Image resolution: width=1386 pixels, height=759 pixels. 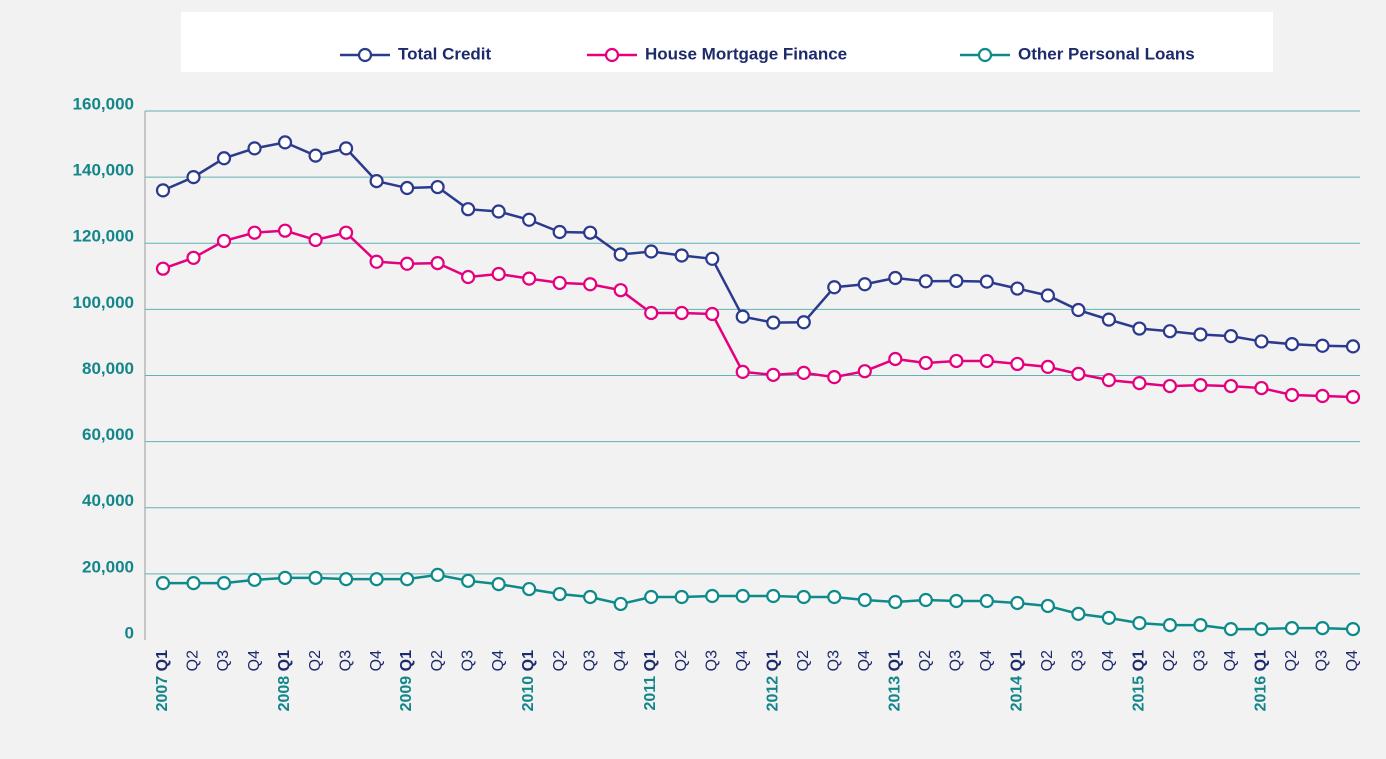 What do you see at coordinates (103, 170) in the screenshot?
I see `y-tick-label: 140,000` at bounding box center [103, 170].